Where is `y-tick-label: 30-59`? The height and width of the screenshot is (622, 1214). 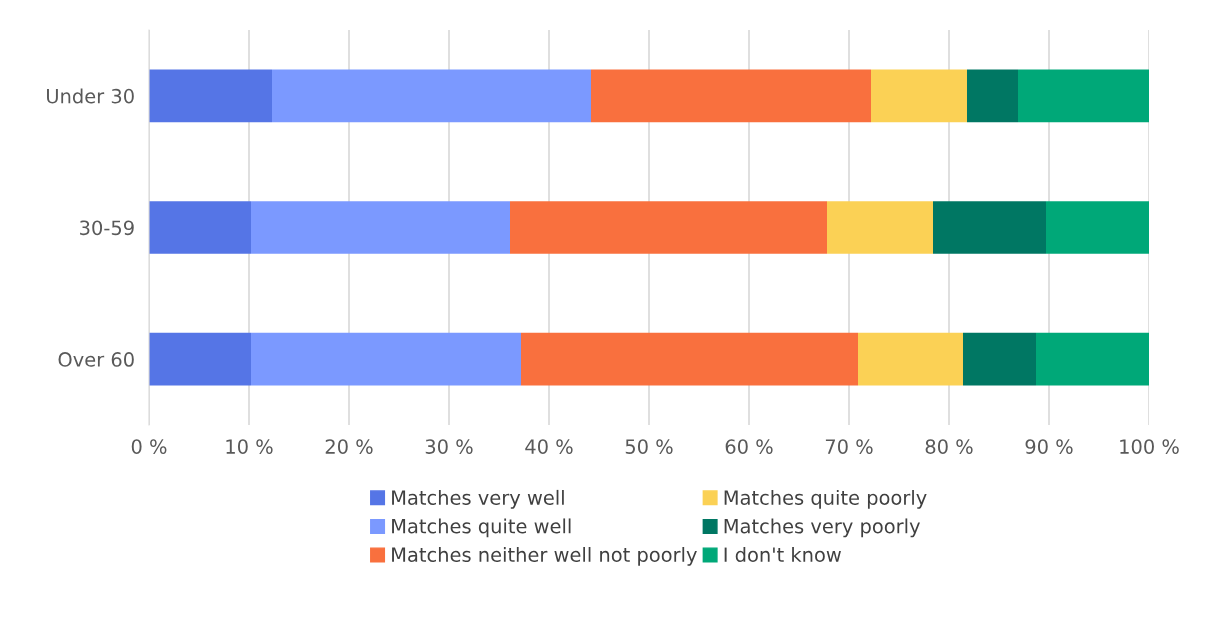
y-tick-label: 30-59 is located at coordinates (107, 228).